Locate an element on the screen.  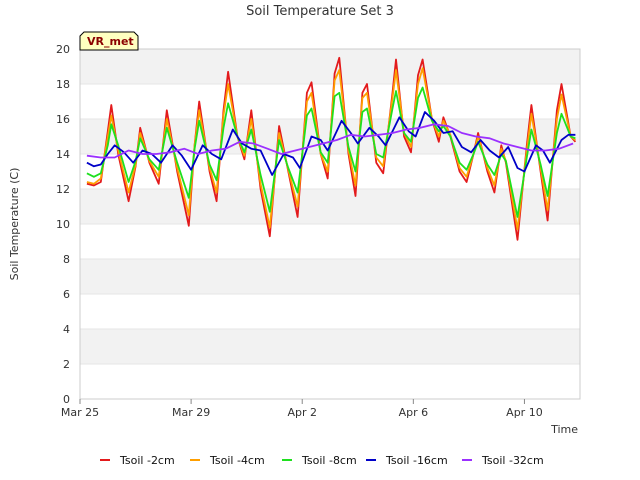
station-badge: VR_met is located at coordinates (109, 41).